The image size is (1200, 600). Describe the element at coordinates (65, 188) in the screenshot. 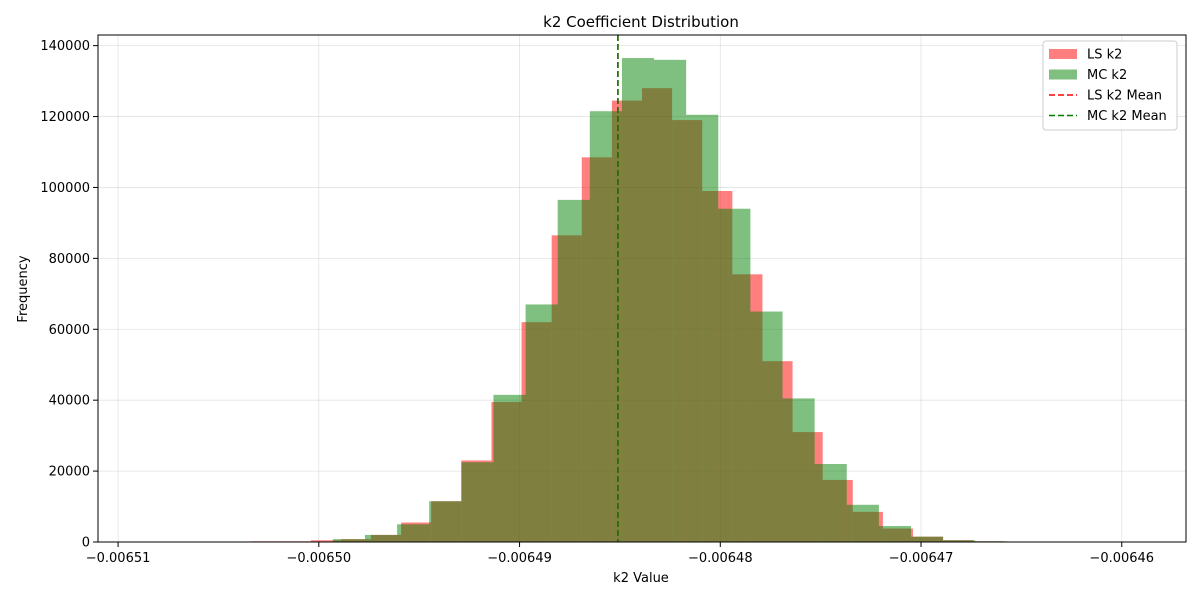

I see `y-tick-label: 100000` at that location.